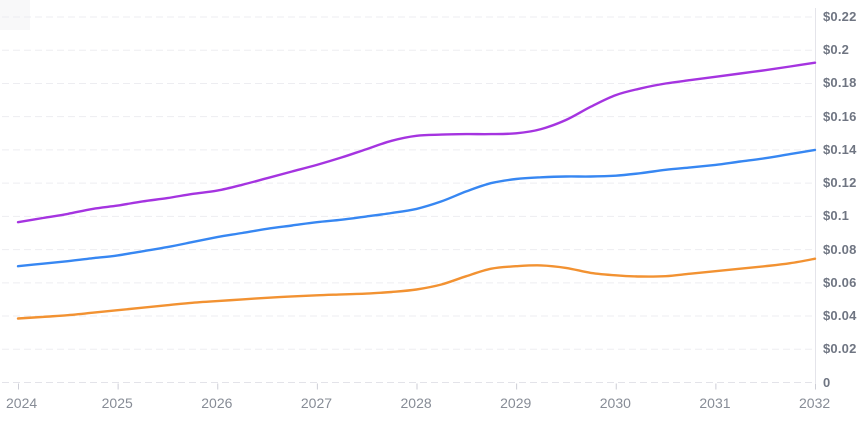  What do you see at coordinates (416, 403) in the screenshot?
I see `x-axis-tick-label: 2028` at bounding box center [416, 403].